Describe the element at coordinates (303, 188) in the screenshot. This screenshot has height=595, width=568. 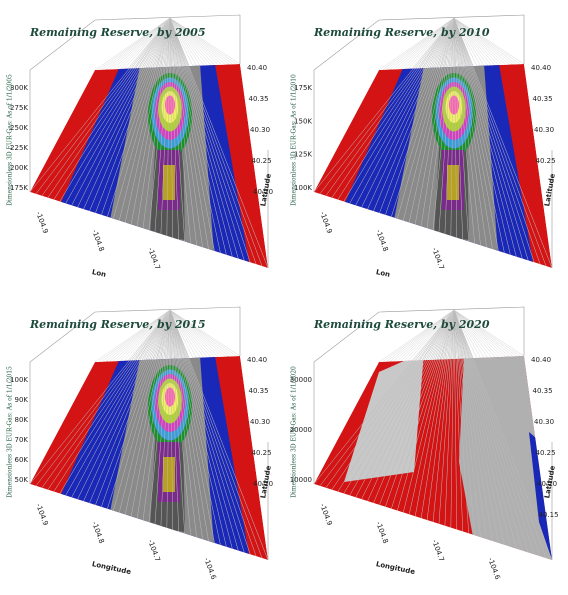
I see `z-tick-label: 100K` at that location.